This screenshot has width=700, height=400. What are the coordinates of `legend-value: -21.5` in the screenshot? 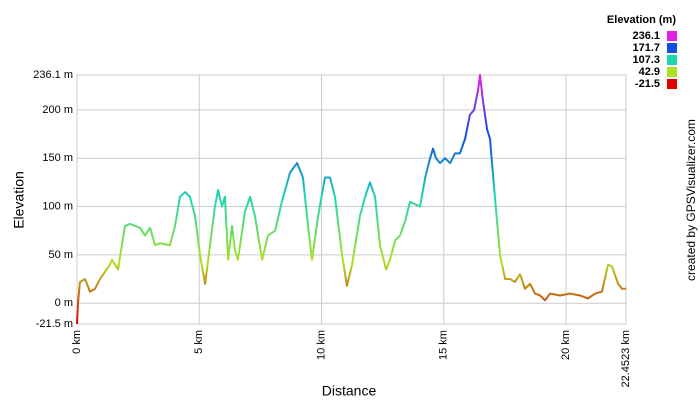 It's located at (647, 84).